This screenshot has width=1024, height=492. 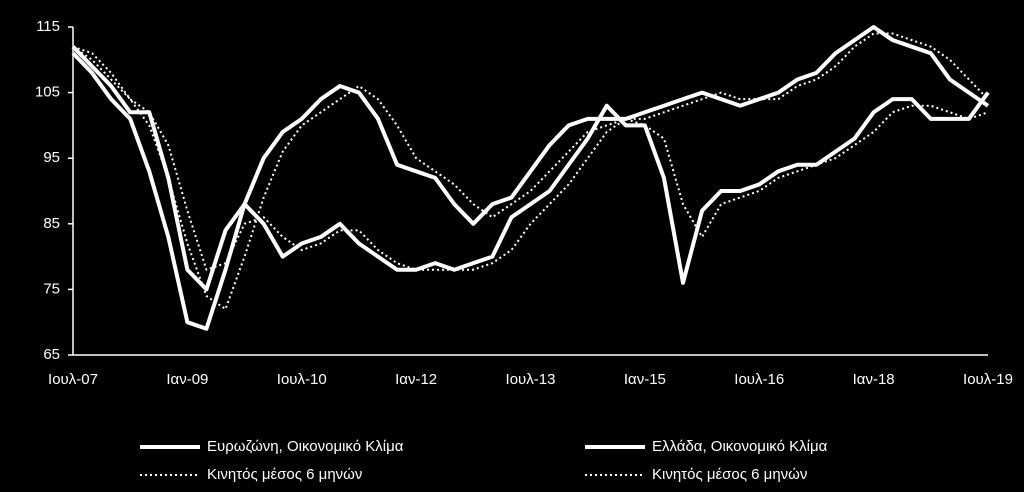 What do you see at coordinates (416, 379) in the screenshot?
I see `x-tick-label: Ιαν-12` at bounding box center [416, 379].